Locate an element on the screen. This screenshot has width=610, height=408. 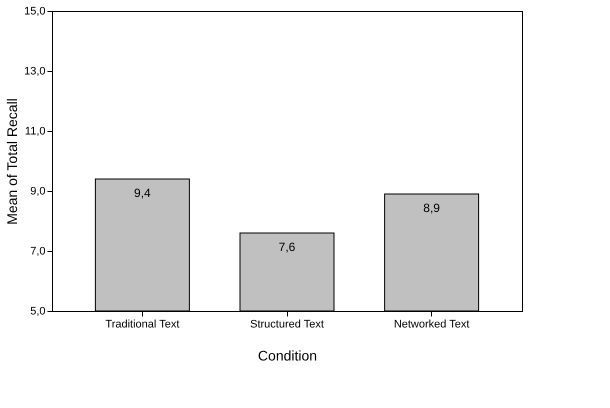
y-tick-label: 13,0 is located at coordinates (35, 72).